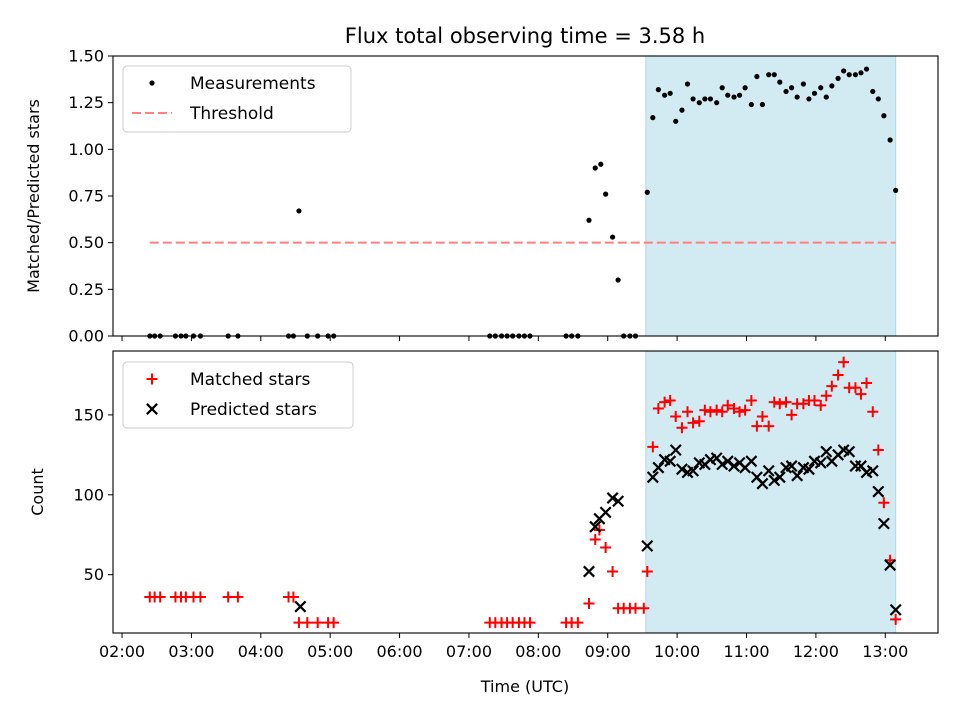 This screenshot has height=724, width=960. I want to click on x-tick-label: 05:00, so click(330, 651).